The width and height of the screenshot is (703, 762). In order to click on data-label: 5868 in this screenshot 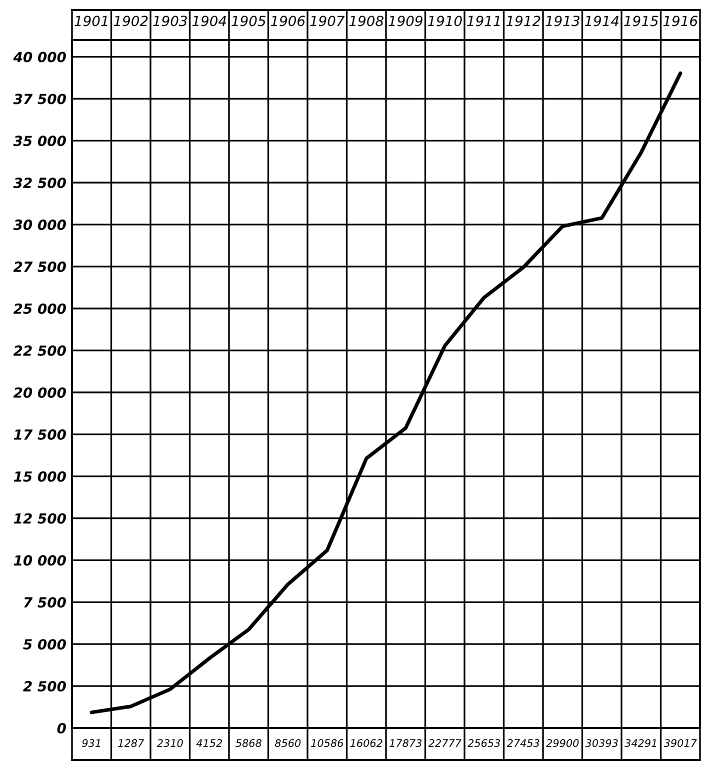, I will do `click(249, 743)`.